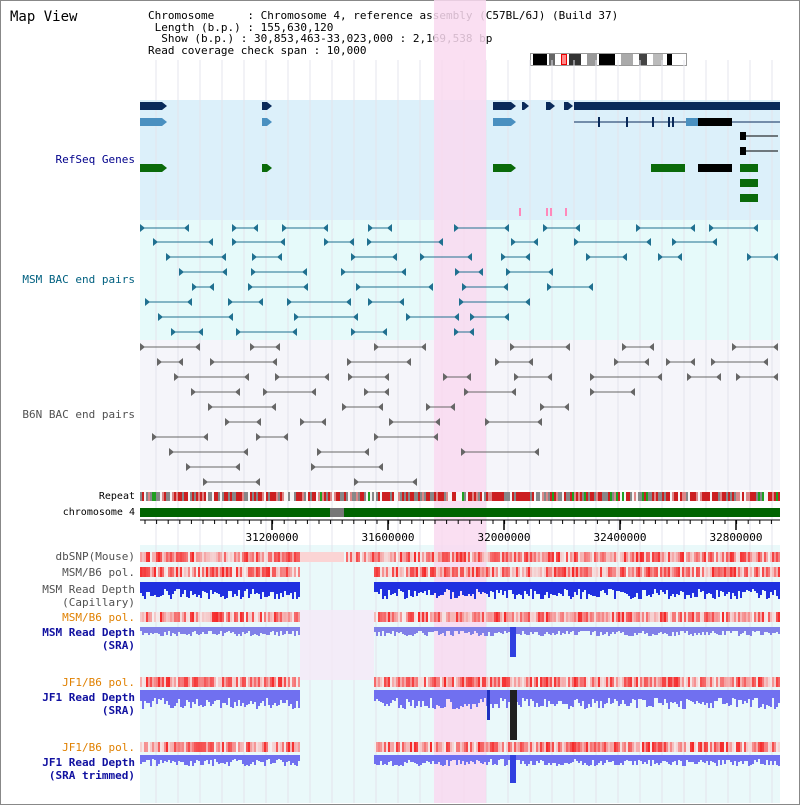 Image resolution: width=800 pixels, height=805 pixels. What do you see at coordinates (78, 279) in the screenshot?
I see `msm-bac-label: MSM BAC end pairs` at bounding box center [78, 279].